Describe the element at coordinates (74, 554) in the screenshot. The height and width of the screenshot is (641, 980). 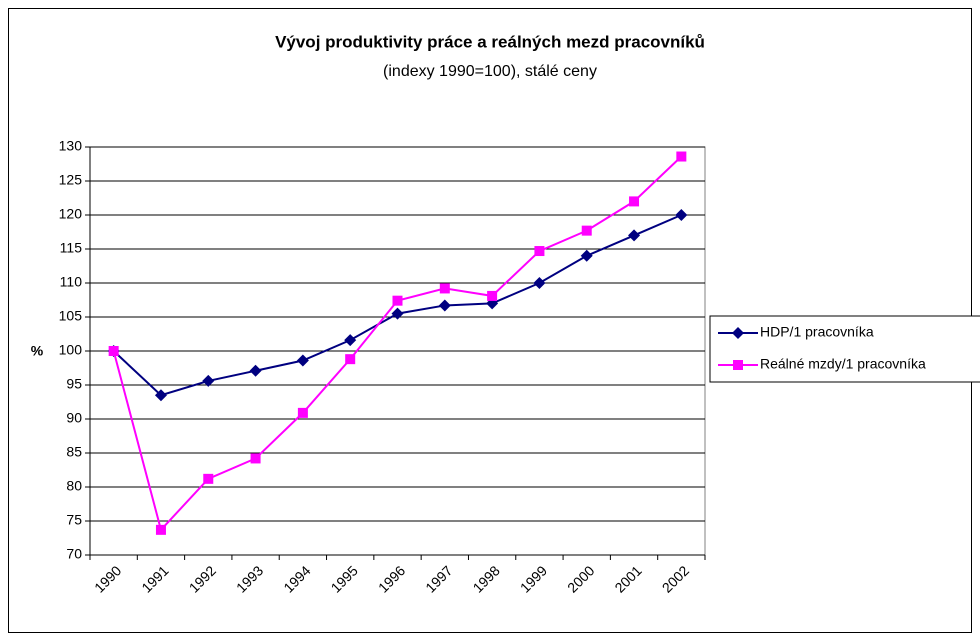
I see `y-tick-label: 70` at that location.